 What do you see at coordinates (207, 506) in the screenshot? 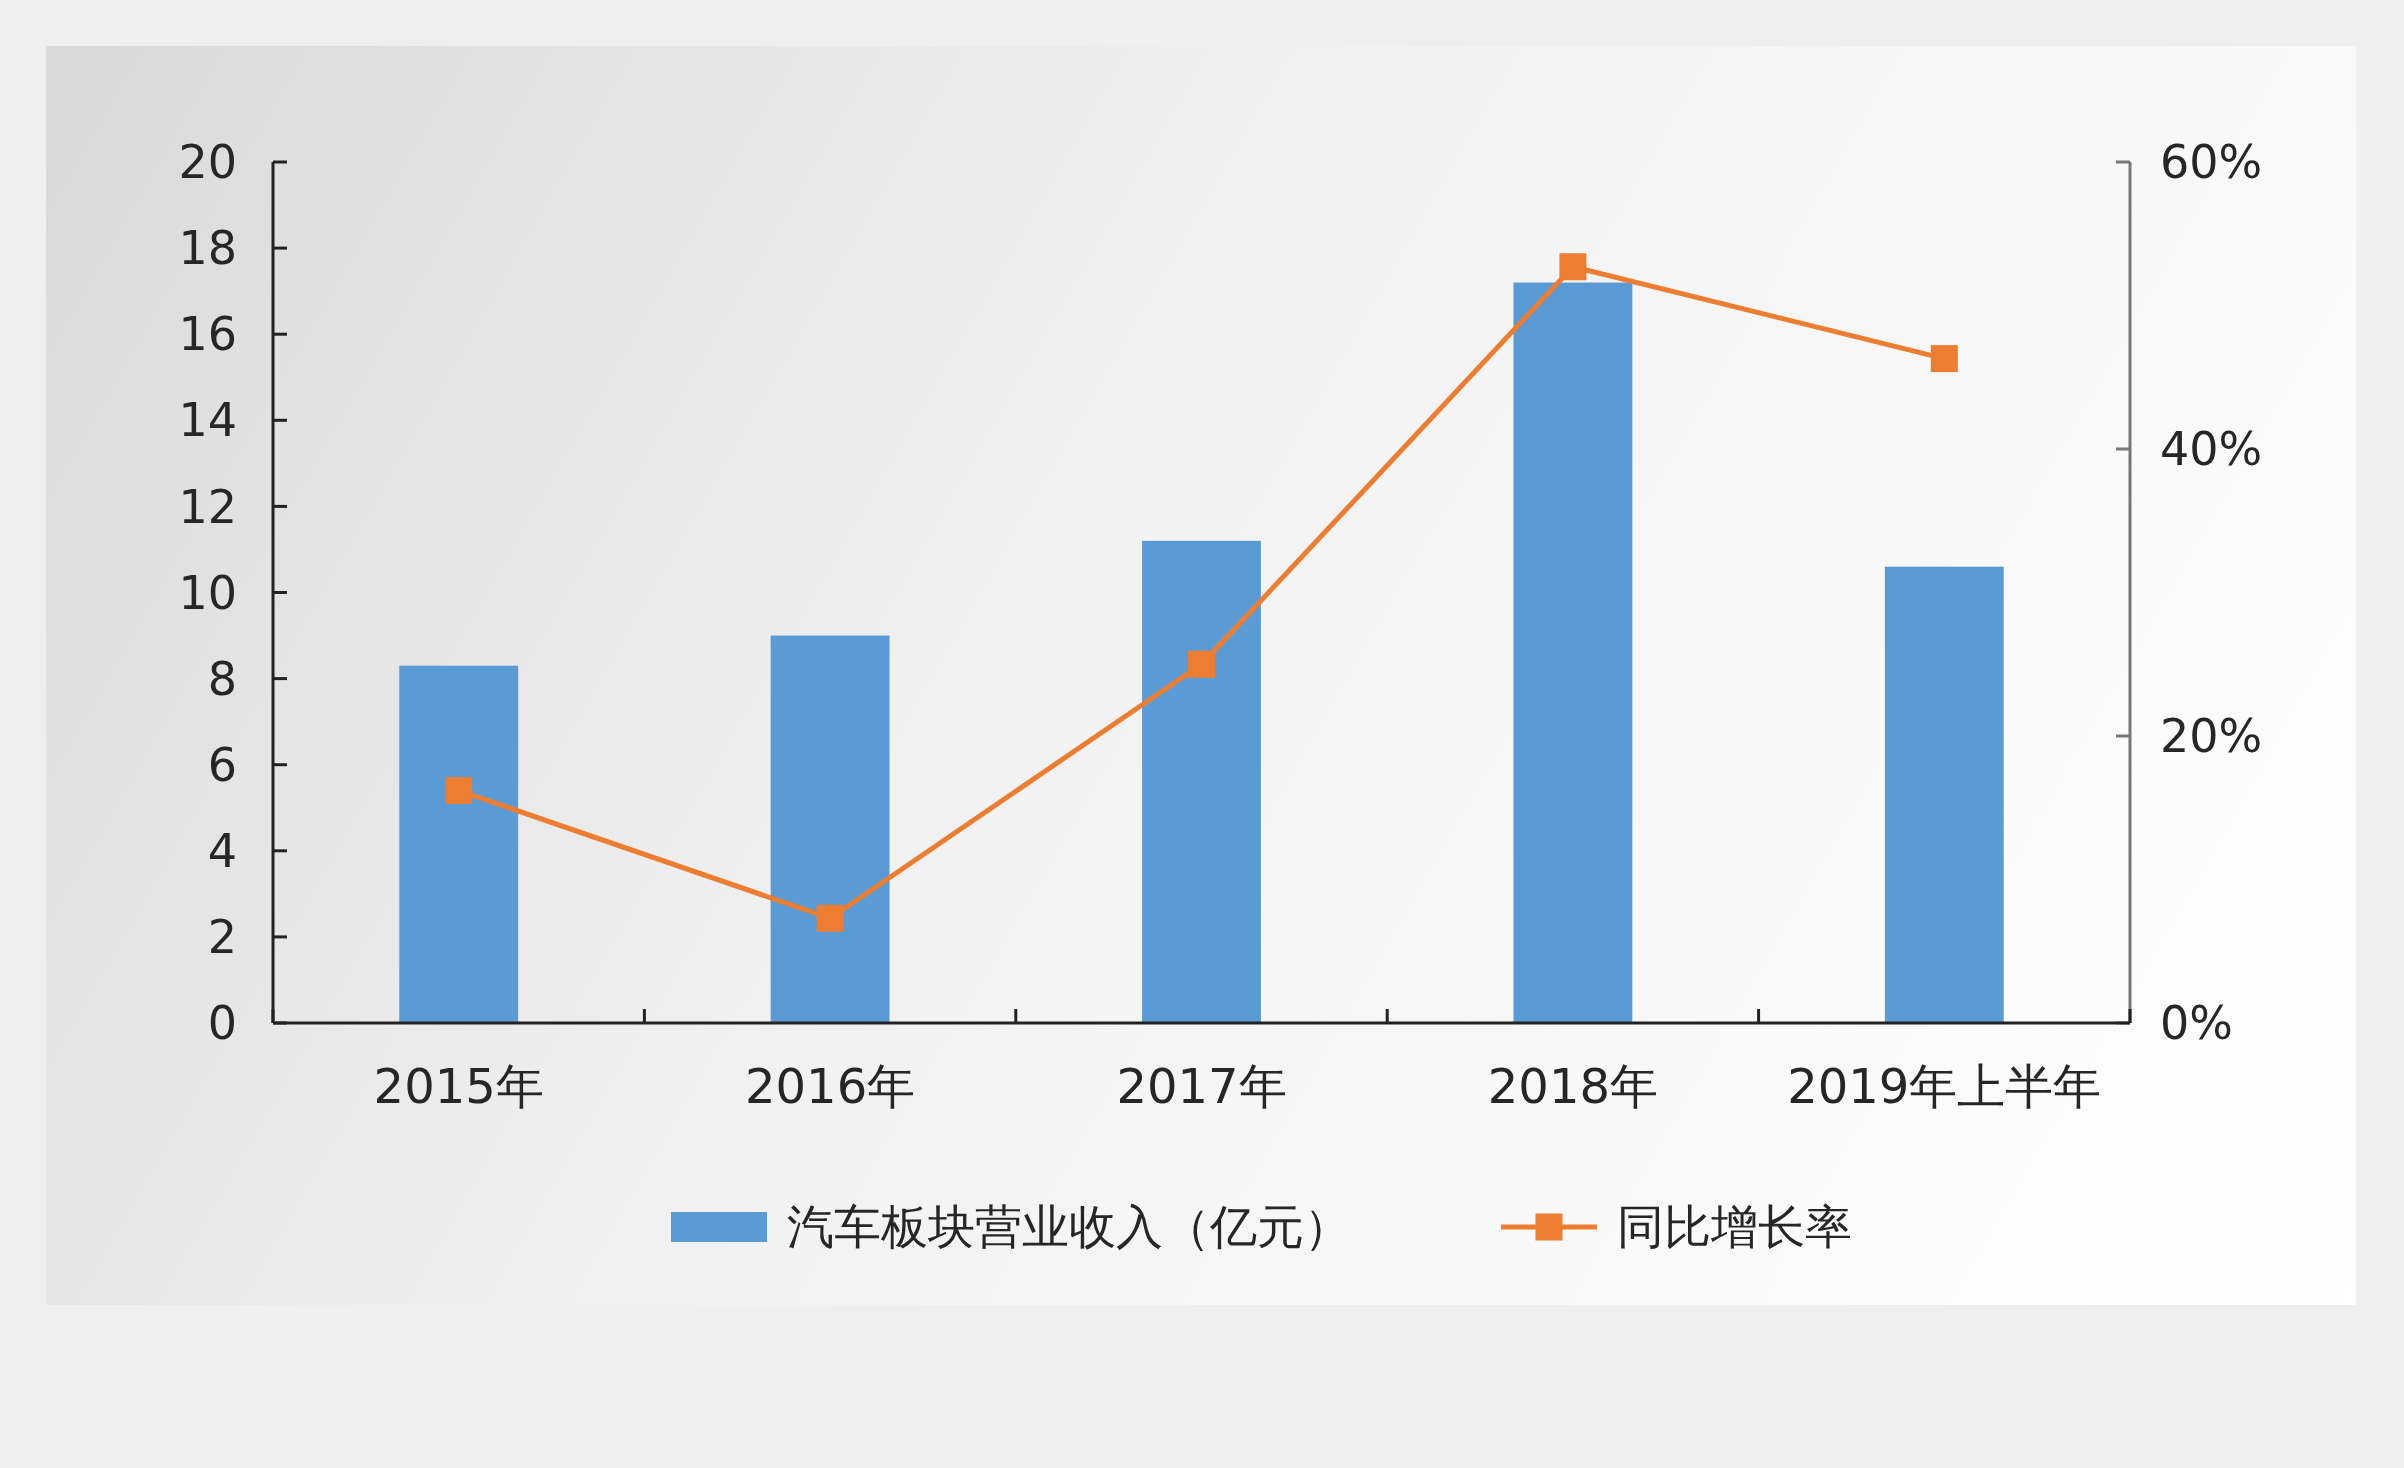
I see `y-tick-label: 12` at bounding box center [207, 506].